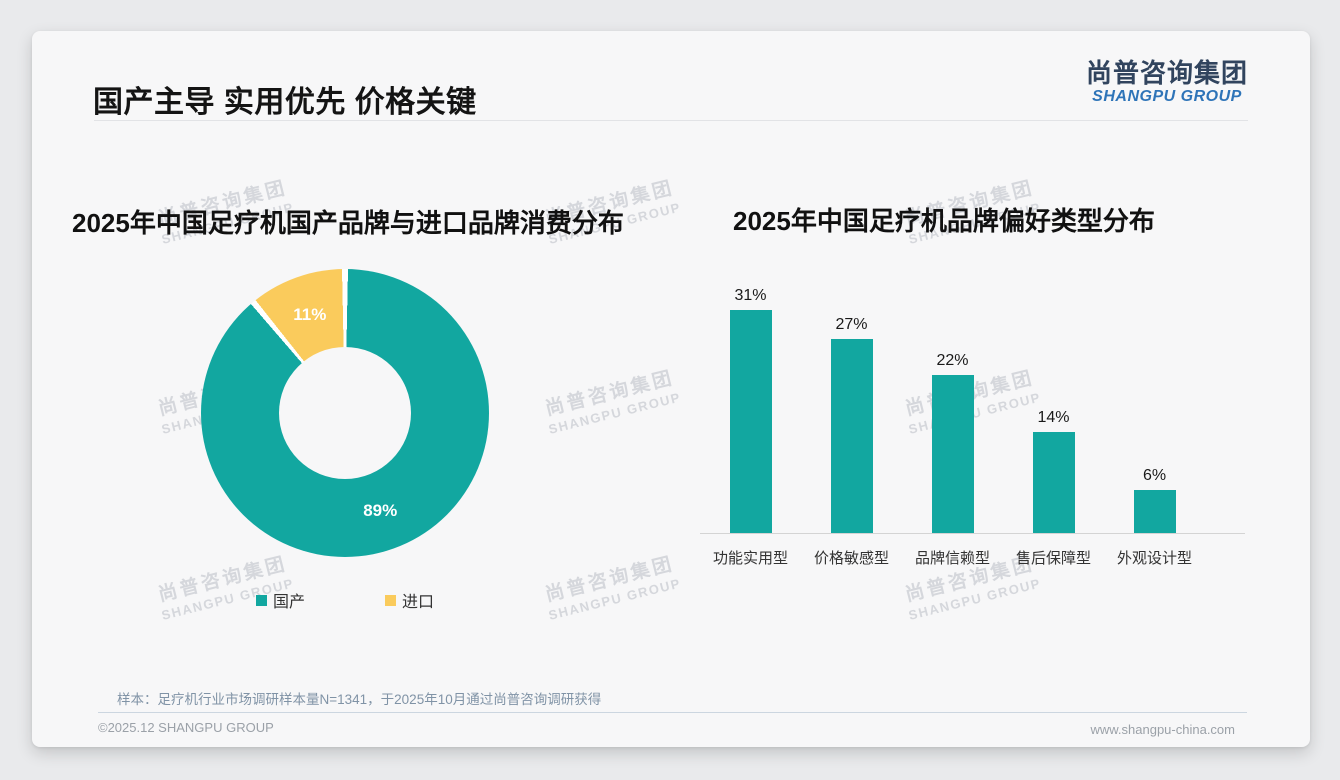 The height and width of the screenshot is (780, 1340). I want to click on donut-legend: 国产 进口, so click(345, 600).